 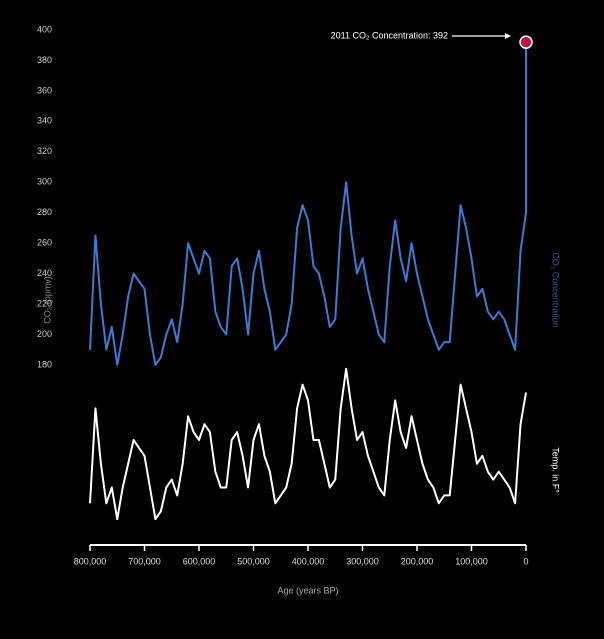 What do you see at coordinates (44, 212) in the screenshot?
I see `y-tick-label: 280` at bounding box center [44, 212].